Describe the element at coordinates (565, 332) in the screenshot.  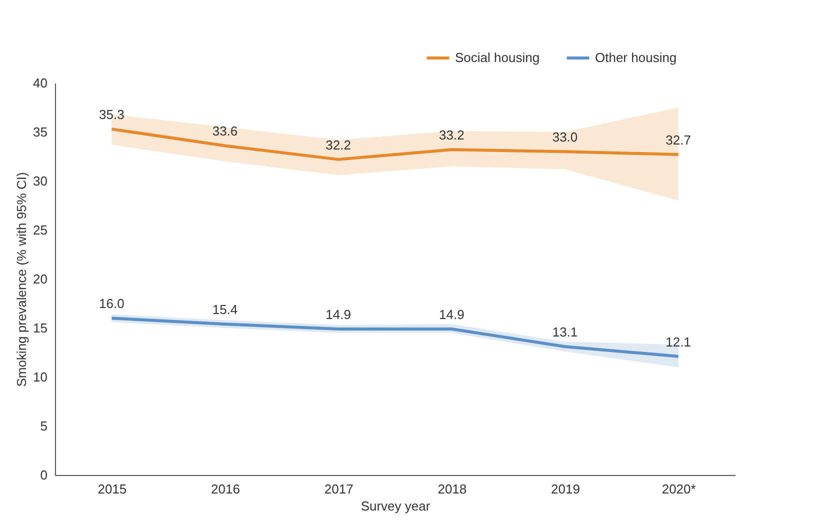
I see `data-label: 13.1` at that location.